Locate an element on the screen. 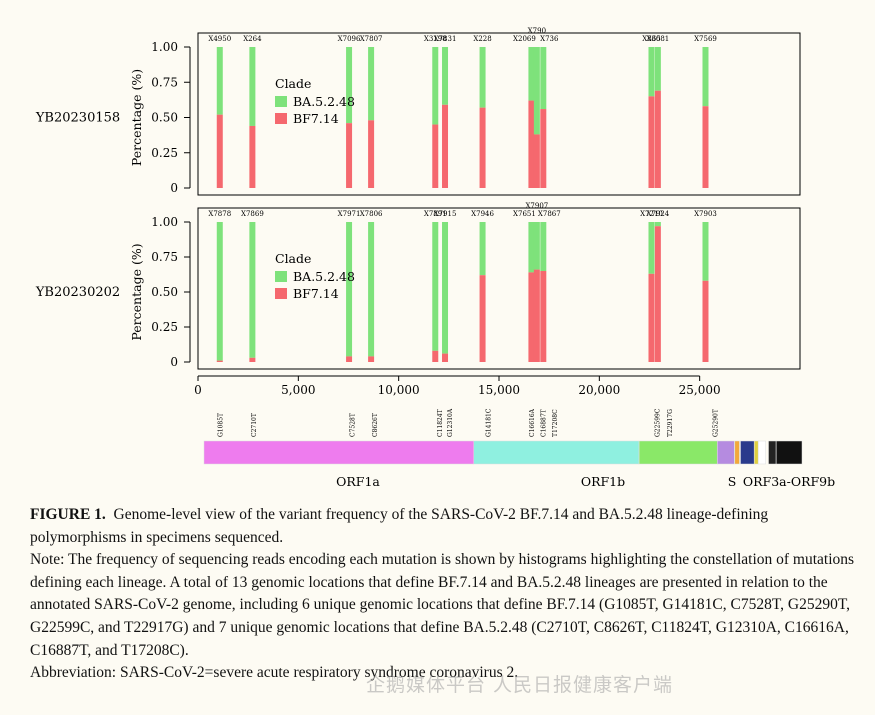  bar-top-label: X7807 is located at coordinates (371, 39).